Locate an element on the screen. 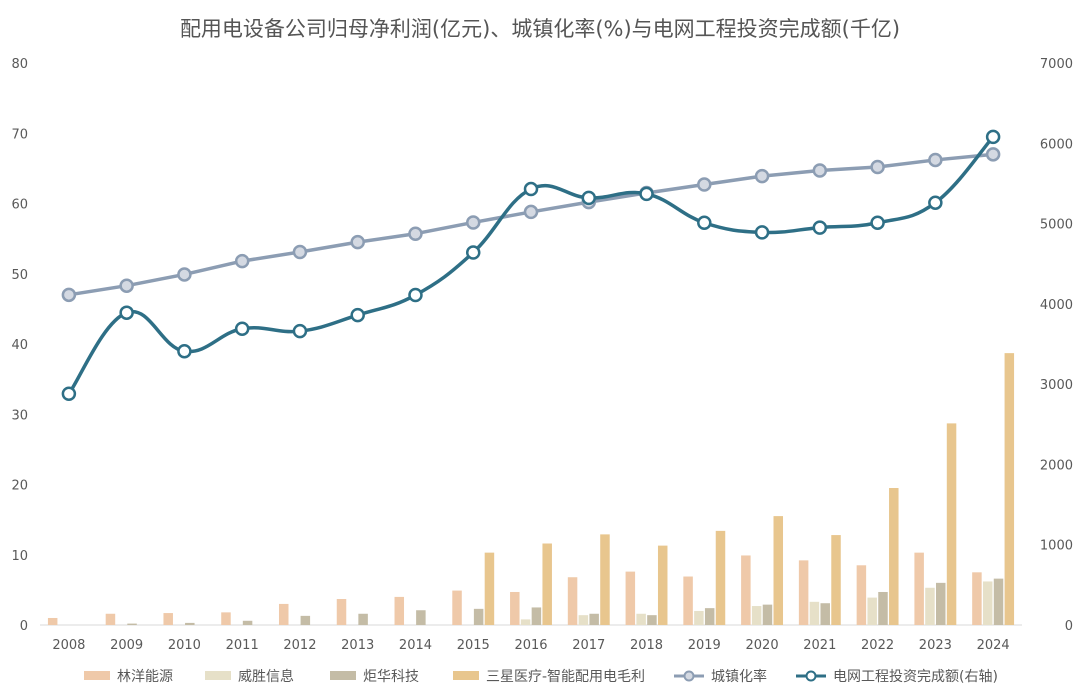  legend-label: 威胜信息 is located at coordinates (266, 676).